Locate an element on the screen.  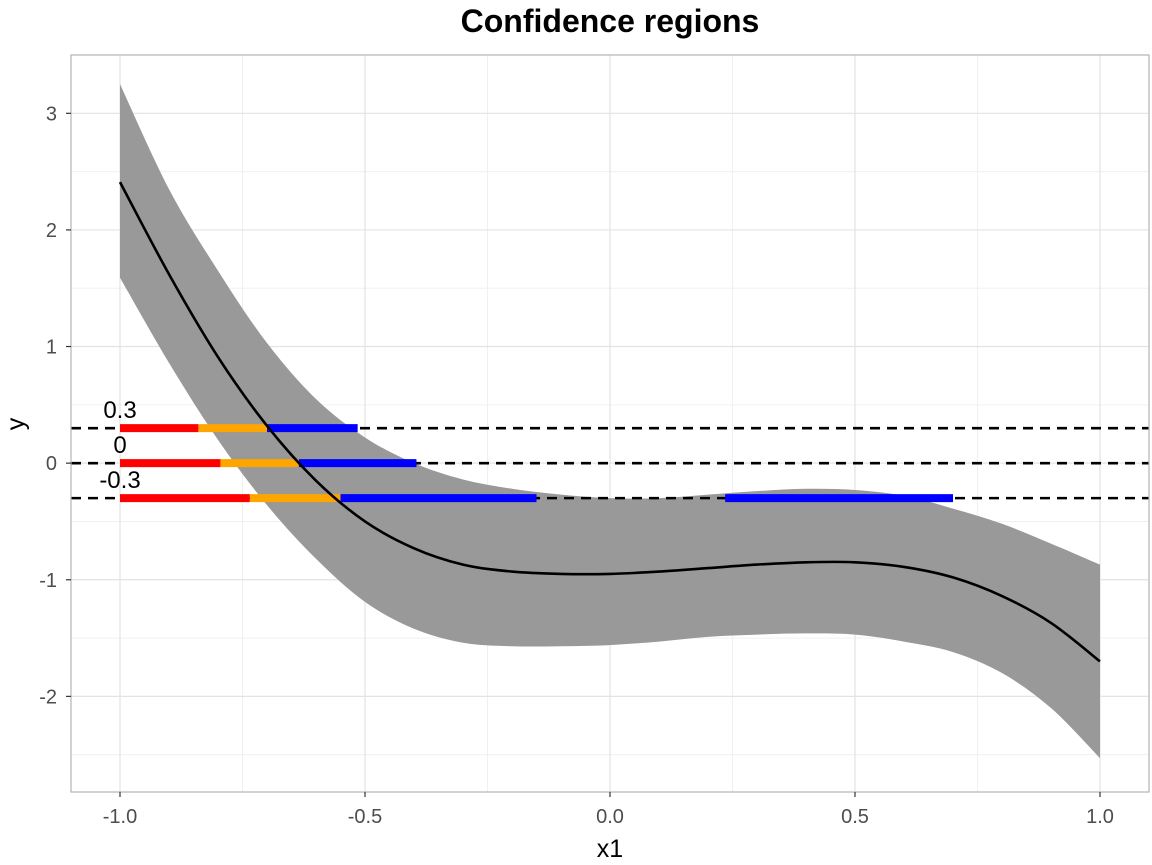
reference-labels-layer: 0.3 0 -0.3 is located at coordinates (119, 445).